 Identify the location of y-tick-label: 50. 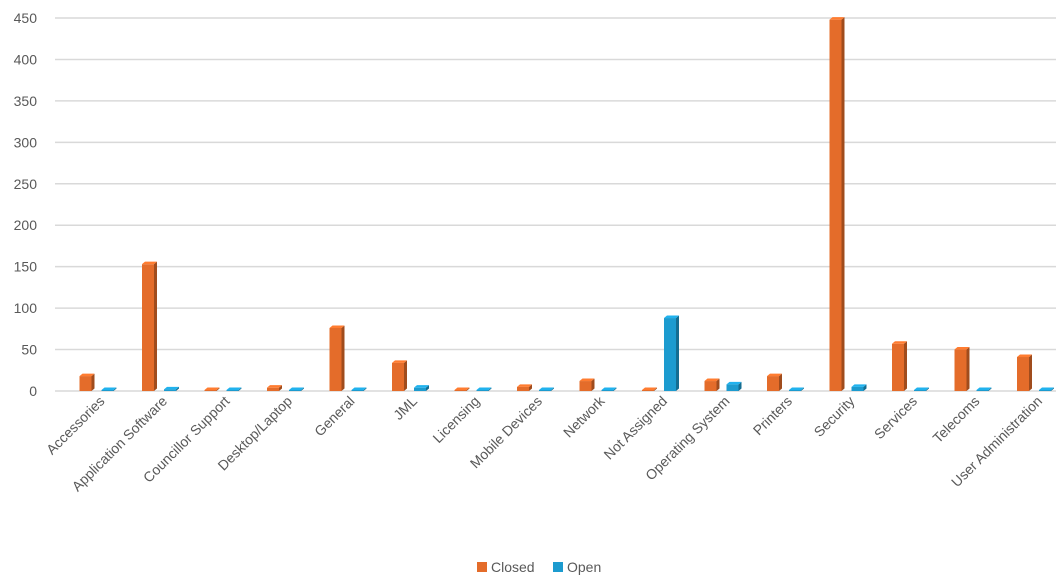
(29, 350).